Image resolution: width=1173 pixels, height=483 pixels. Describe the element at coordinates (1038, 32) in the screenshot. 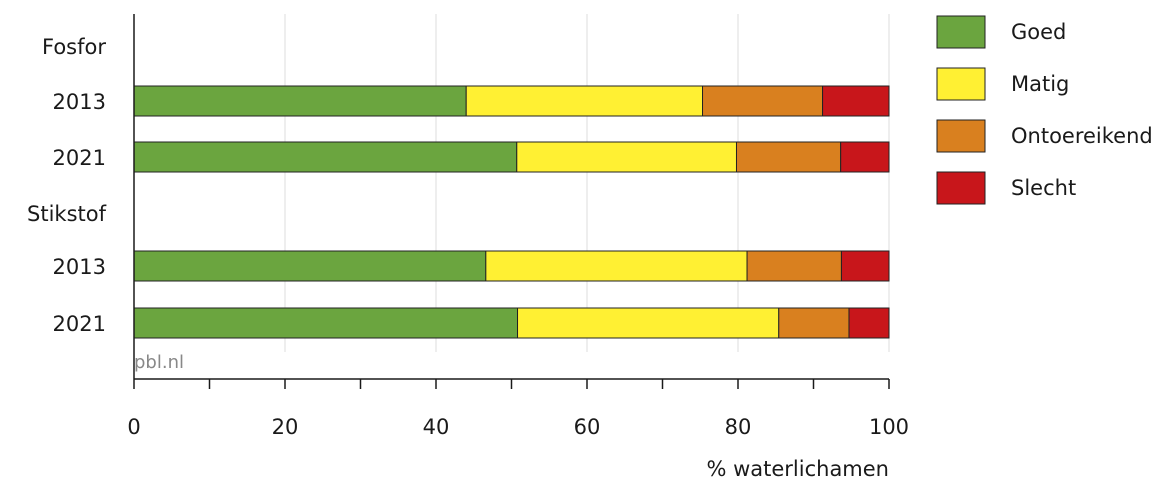

I see `legend-label-goed: Goed` at that location.